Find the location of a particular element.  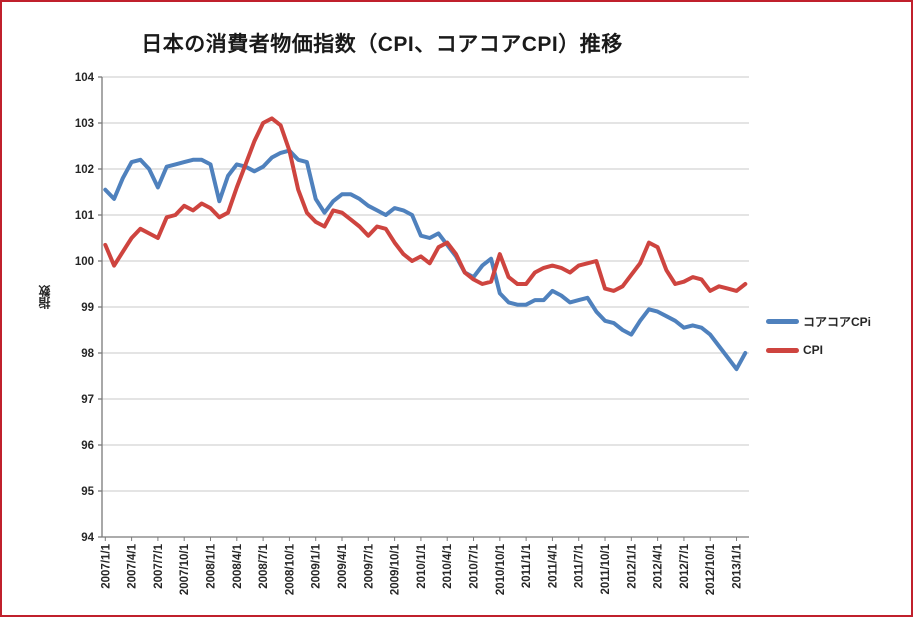

x-tick-label-17: 2011/4/1 is located at coordinates (553, 565).